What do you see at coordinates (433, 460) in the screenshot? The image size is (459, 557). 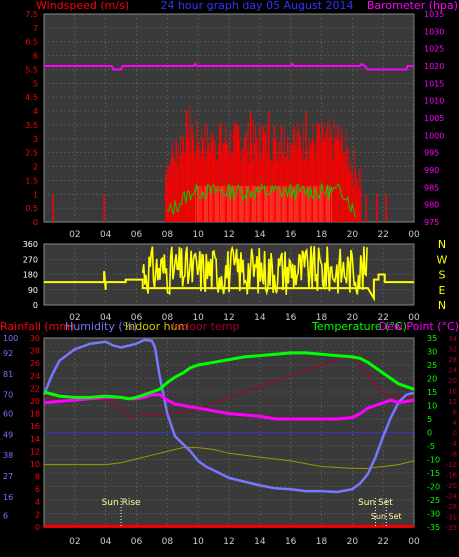 I see `temp-ytick: -10` at bounding box center [433, 460].